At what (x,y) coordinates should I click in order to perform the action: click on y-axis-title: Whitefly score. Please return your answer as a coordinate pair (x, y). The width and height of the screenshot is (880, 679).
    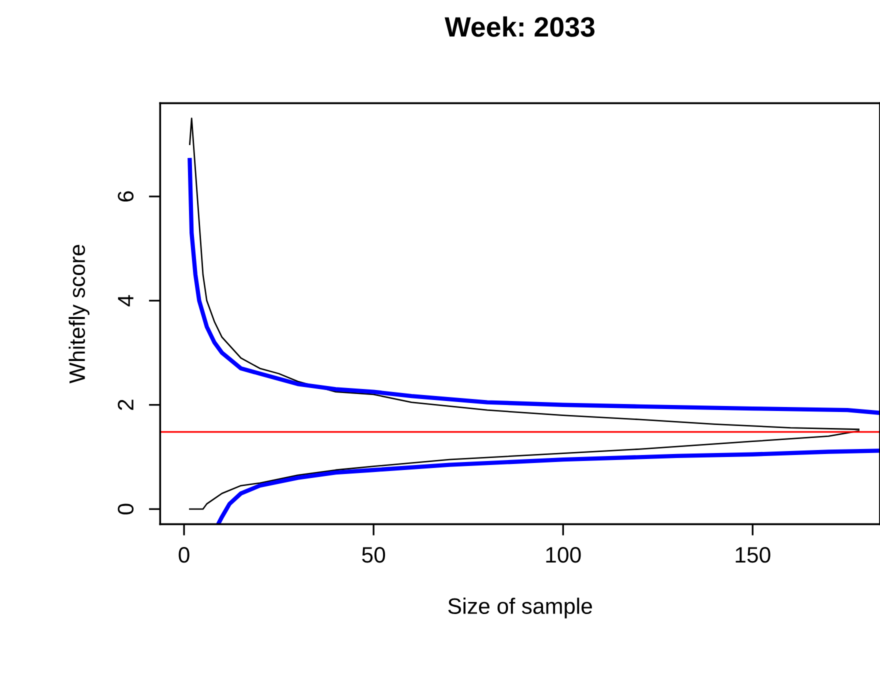
    Looking at the image, I should click on (79, 314).